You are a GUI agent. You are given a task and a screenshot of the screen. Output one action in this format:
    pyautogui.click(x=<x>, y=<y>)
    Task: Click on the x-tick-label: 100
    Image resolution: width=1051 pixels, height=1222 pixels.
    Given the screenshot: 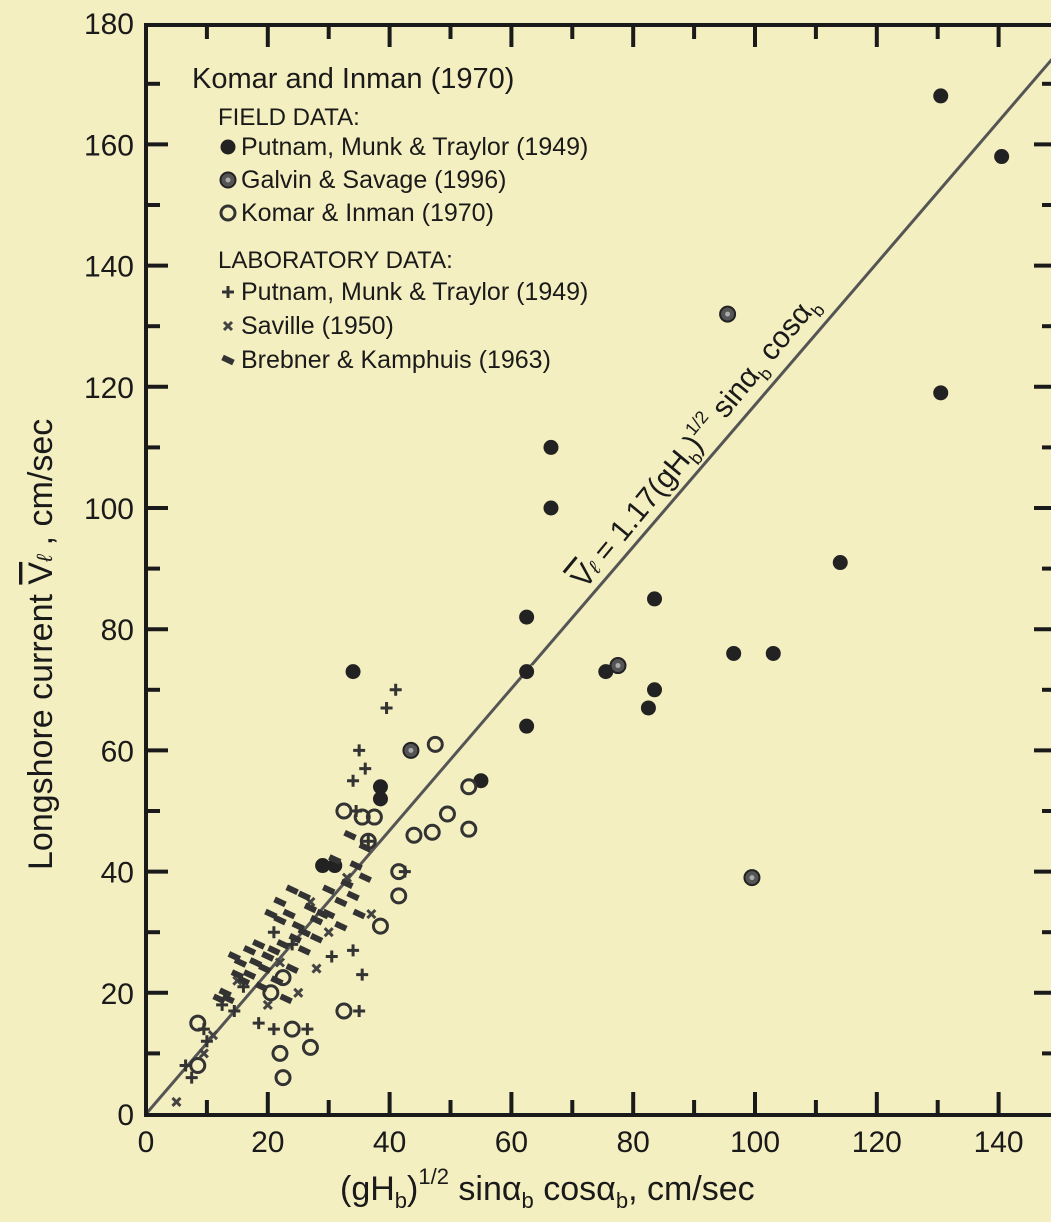 What is the action you would take?
    pyautogui.click(x=755, y=1142)
    